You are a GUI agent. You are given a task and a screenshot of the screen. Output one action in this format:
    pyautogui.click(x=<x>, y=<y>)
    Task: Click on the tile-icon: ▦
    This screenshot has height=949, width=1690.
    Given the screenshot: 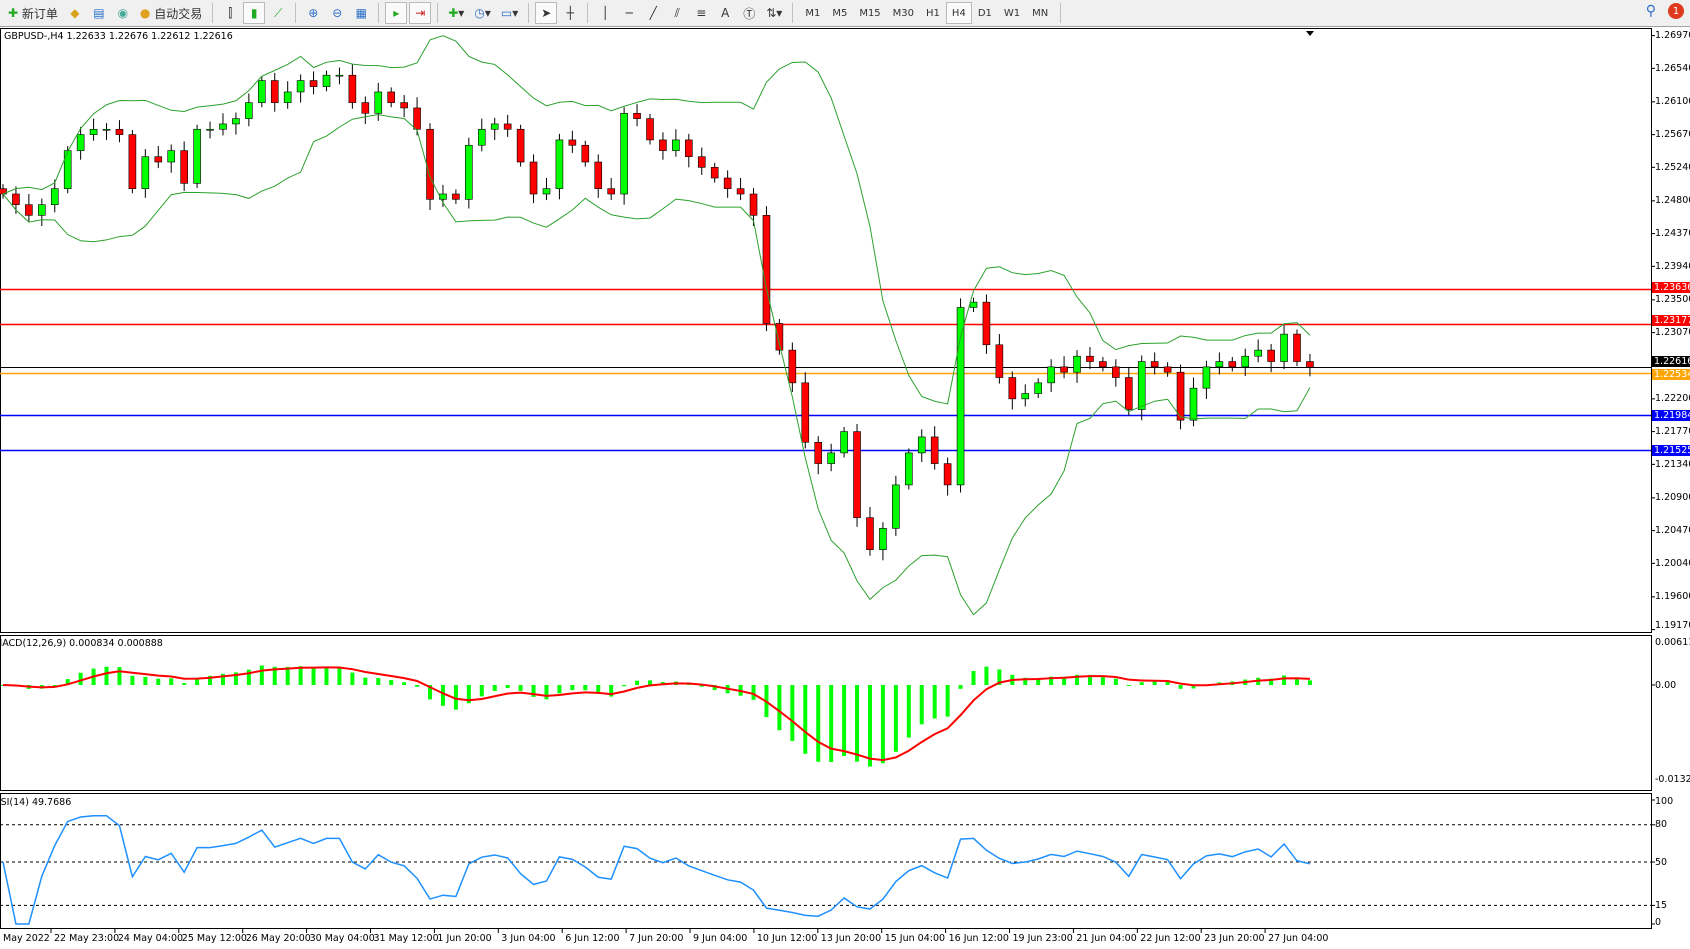 What is the action you would take?
    pyautogui.click(x=361, y=13)
    